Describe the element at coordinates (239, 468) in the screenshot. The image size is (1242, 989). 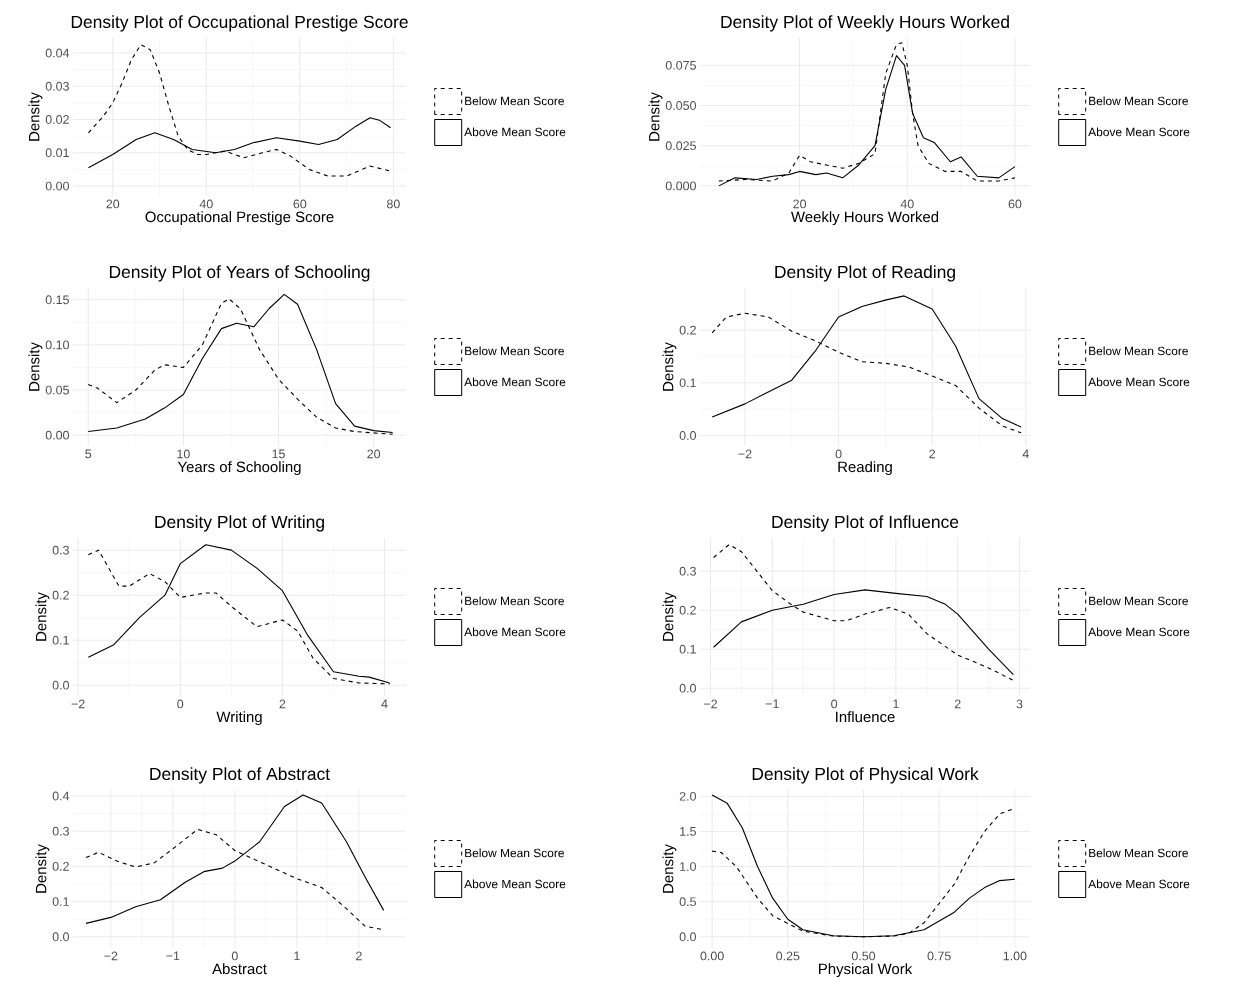
I see `x-axis-title: Years of Schooling` at that location.